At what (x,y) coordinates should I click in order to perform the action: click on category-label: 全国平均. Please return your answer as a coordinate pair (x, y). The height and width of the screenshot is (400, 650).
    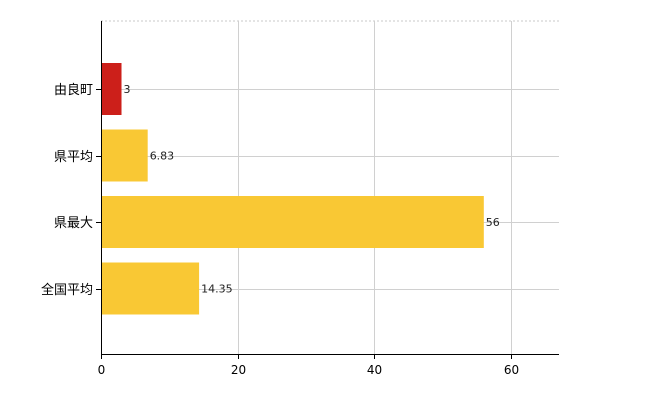
    Looking at the image, I should click on (67, 290).